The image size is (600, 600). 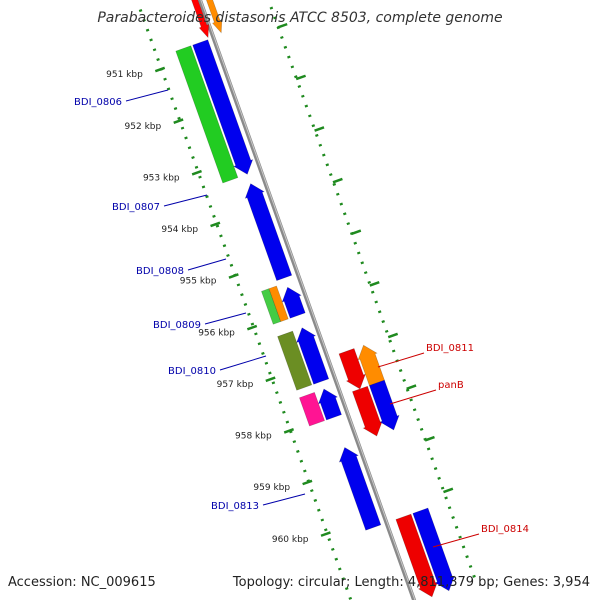 I want to click on gene-label: BDI_0814, so click(x=505, y=529).